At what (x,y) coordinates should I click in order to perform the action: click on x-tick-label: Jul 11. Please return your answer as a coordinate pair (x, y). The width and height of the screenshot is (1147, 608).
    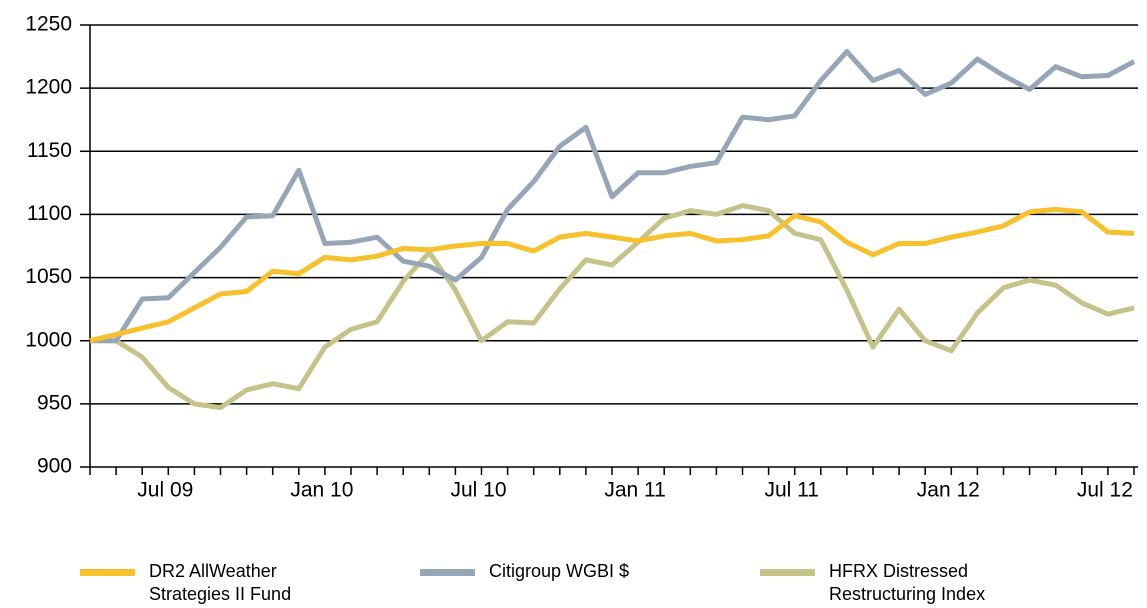
    Looking at the image, I should click on (791, 490).